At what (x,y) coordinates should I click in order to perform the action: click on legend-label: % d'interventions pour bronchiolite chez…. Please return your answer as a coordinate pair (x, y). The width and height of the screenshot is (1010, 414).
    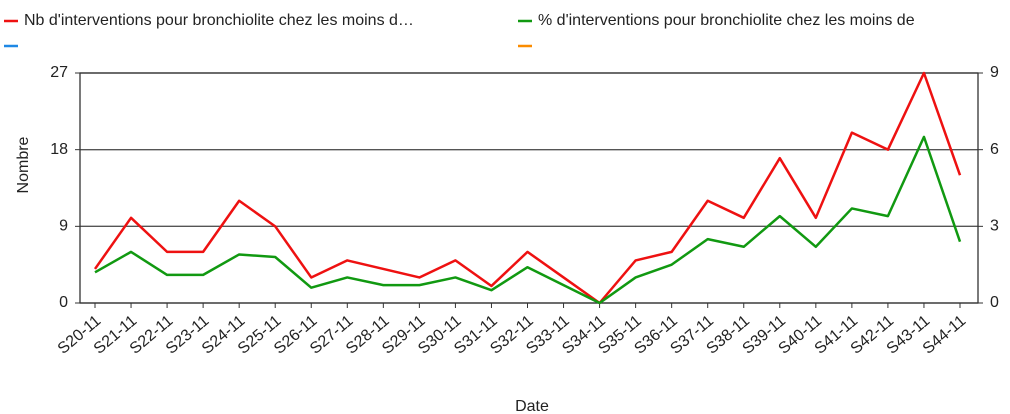
    Looking at the image, I should click on (726, 20).